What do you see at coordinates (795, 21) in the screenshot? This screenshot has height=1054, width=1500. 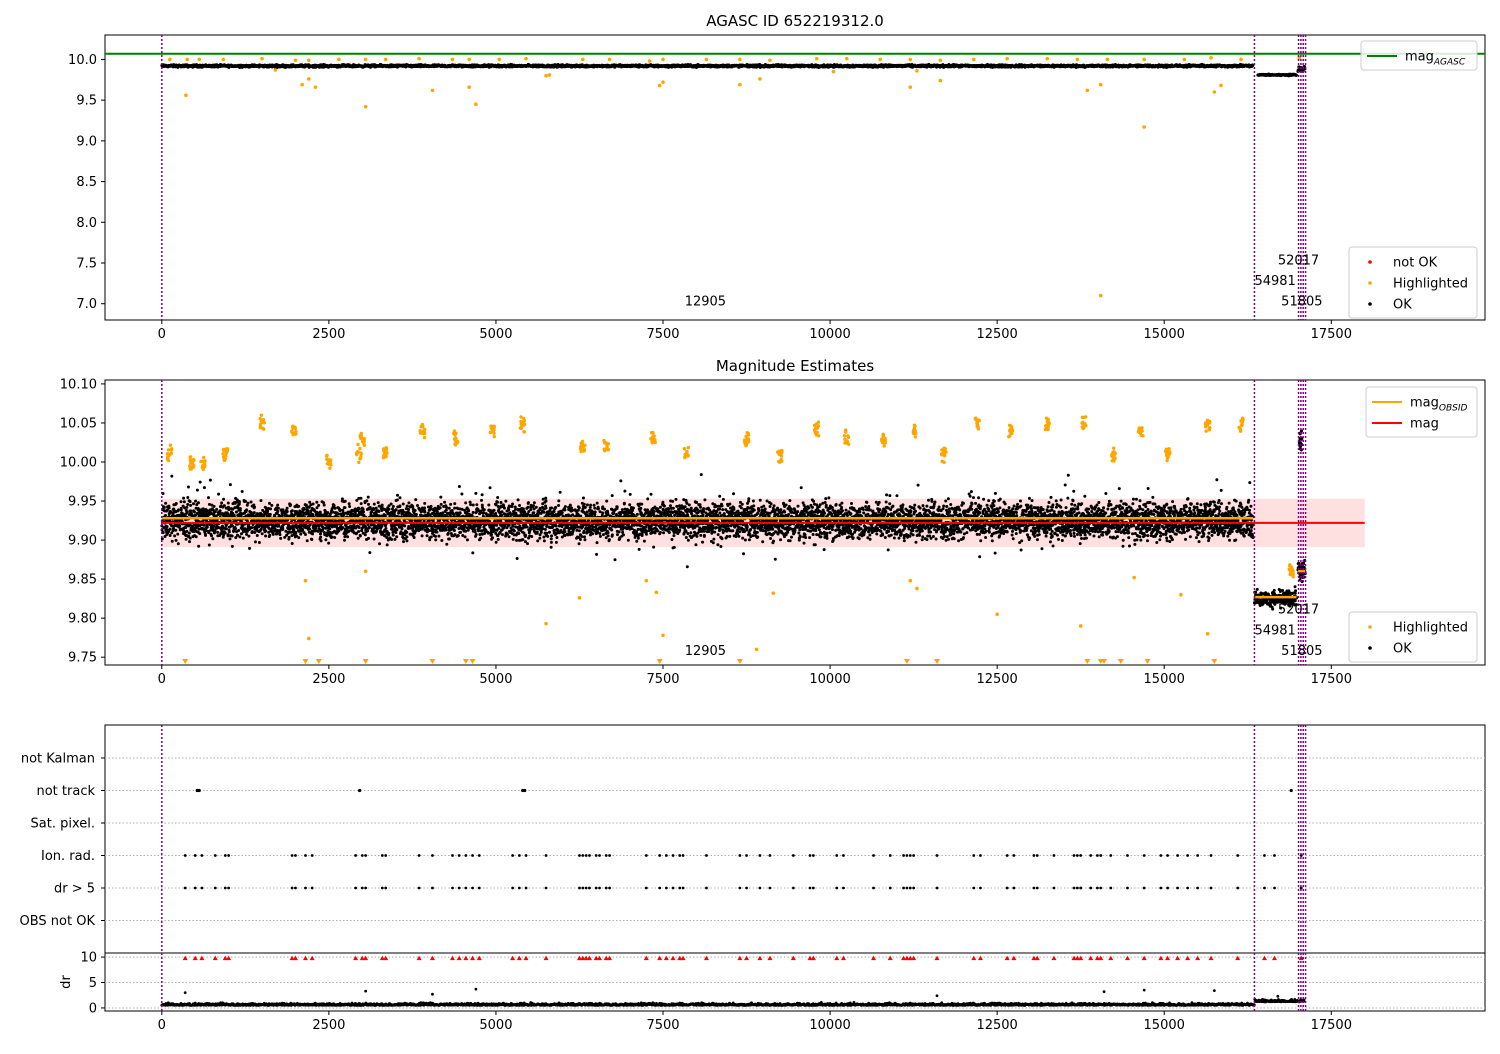 I see `agasc-chart-title: AGASC ID 652219312.0` at bounding box center [795, 21].